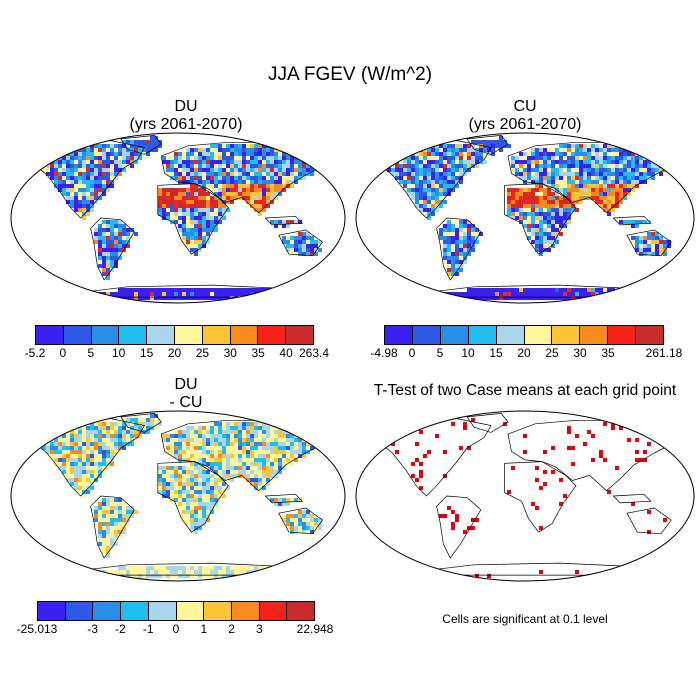 This screenshot has height=700, width=700. I want to click on colorbar-diff-tick-label: -3, so click(92, 629).